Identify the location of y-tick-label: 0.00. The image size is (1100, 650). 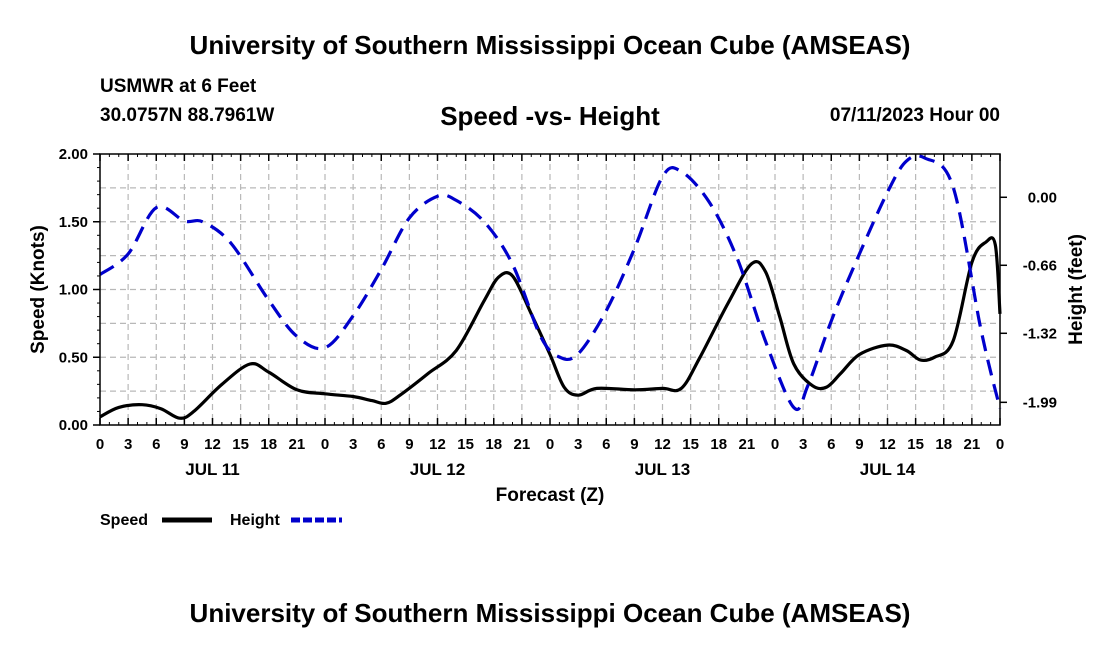
(73, 425).